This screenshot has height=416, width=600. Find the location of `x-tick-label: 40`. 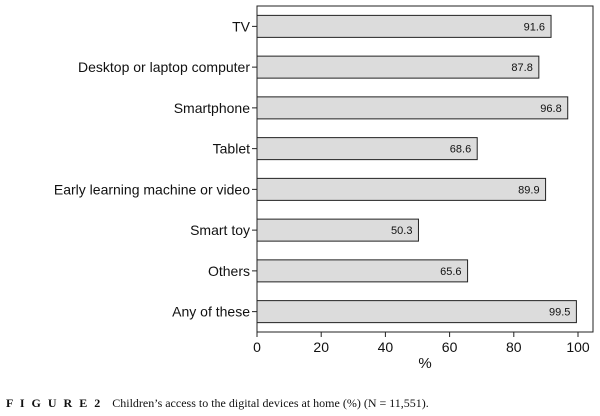

x-tick-label: 40 is located at coordinates (386, 347).